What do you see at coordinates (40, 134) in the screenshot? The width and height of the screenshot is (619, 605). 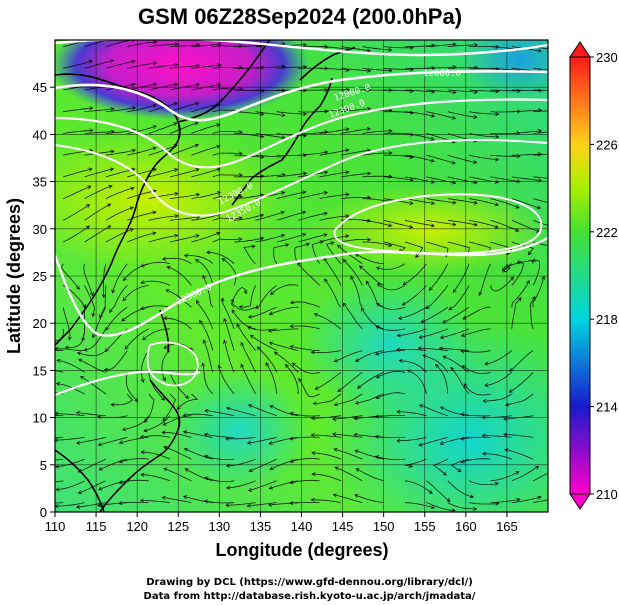 I see `y-tick-label: 40` at bounding box center [40, 134].